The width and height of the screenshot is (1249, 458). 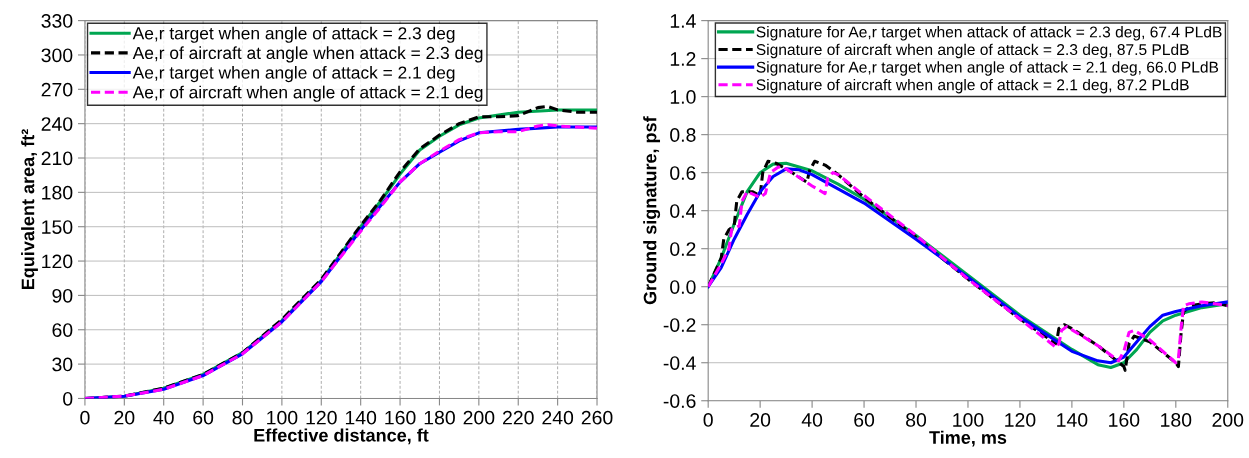 I want to click on x-axis-title: Effective distance, ft, so click(x=341, y=436).